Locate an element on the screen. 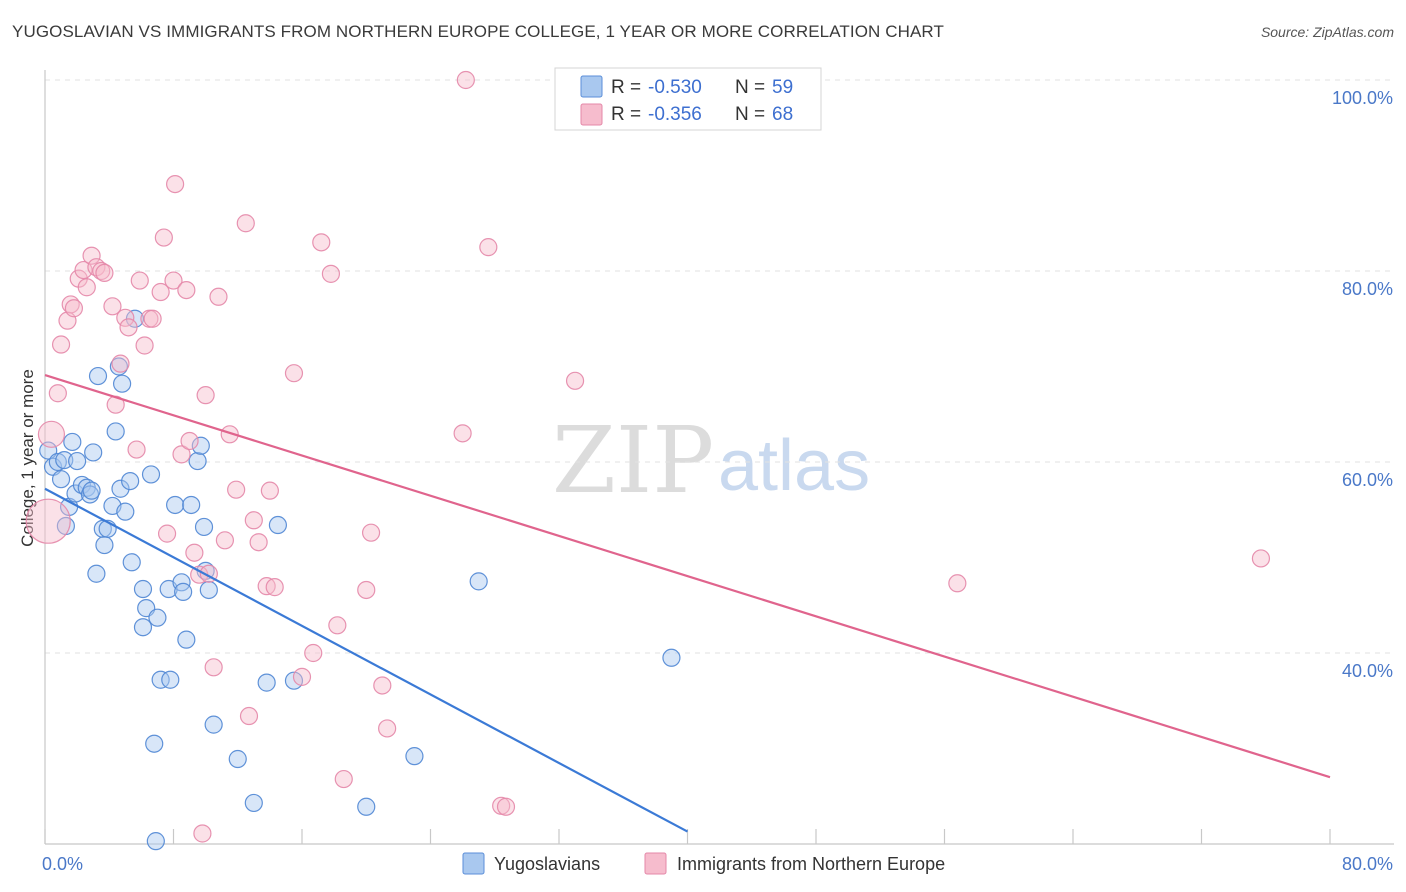  legend-r-label-1: R = is located at coordinates (626, 87).